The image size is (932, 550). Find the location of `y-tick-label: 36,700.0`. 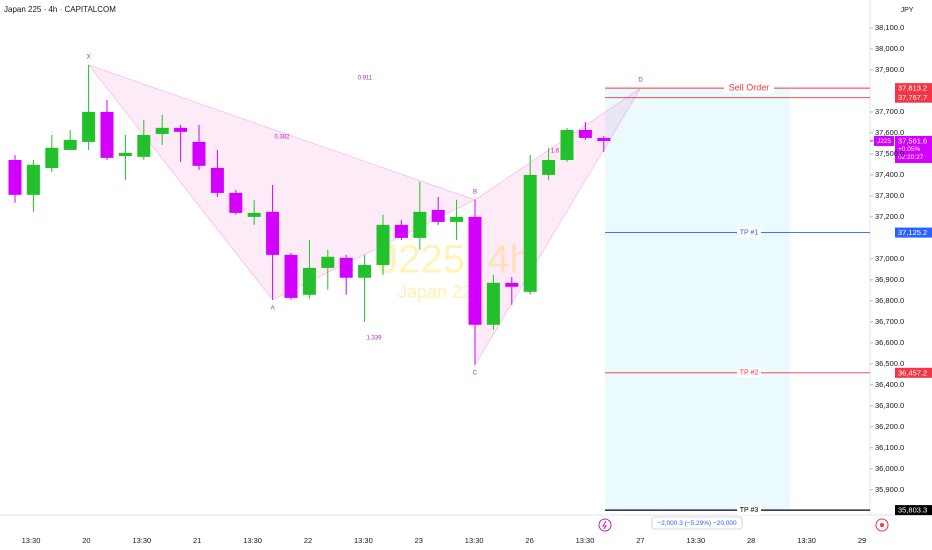

y-tick-label: 36,700.0 is located at coordinates (889, 321).